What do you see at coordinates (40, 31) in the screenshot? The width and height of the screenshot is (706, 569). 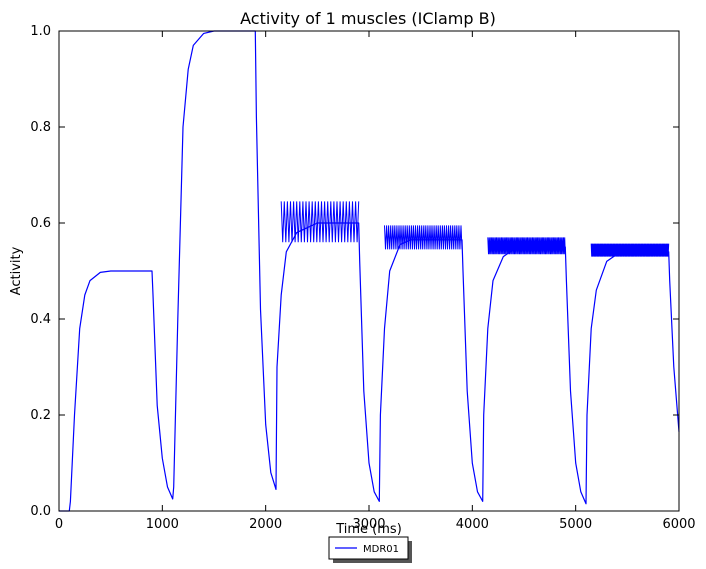 I see `y-tick-label: 1.0` at bounding box center [40, 31].